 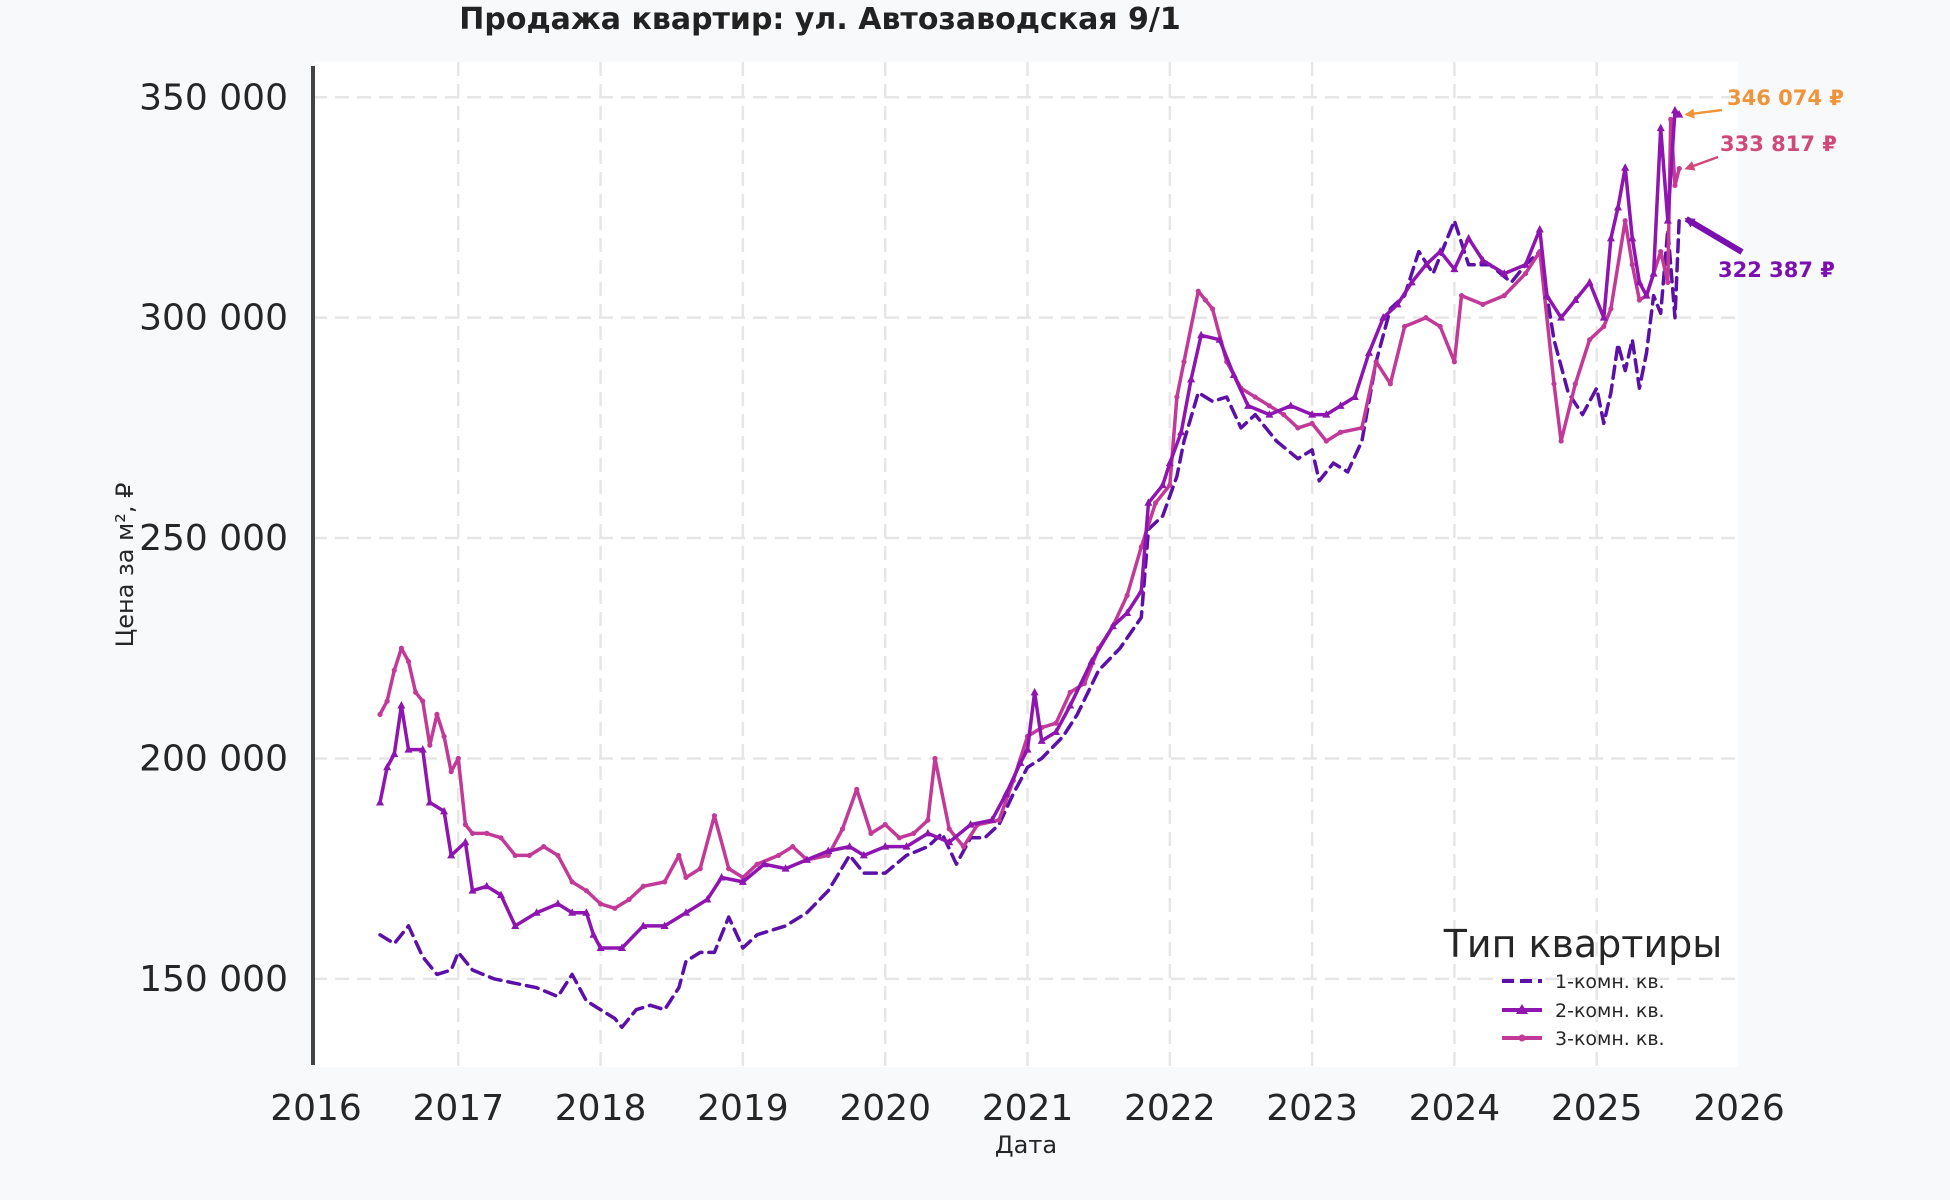 I want to click on legend-title: Тип квартиры, so click(x=1583, y=944).